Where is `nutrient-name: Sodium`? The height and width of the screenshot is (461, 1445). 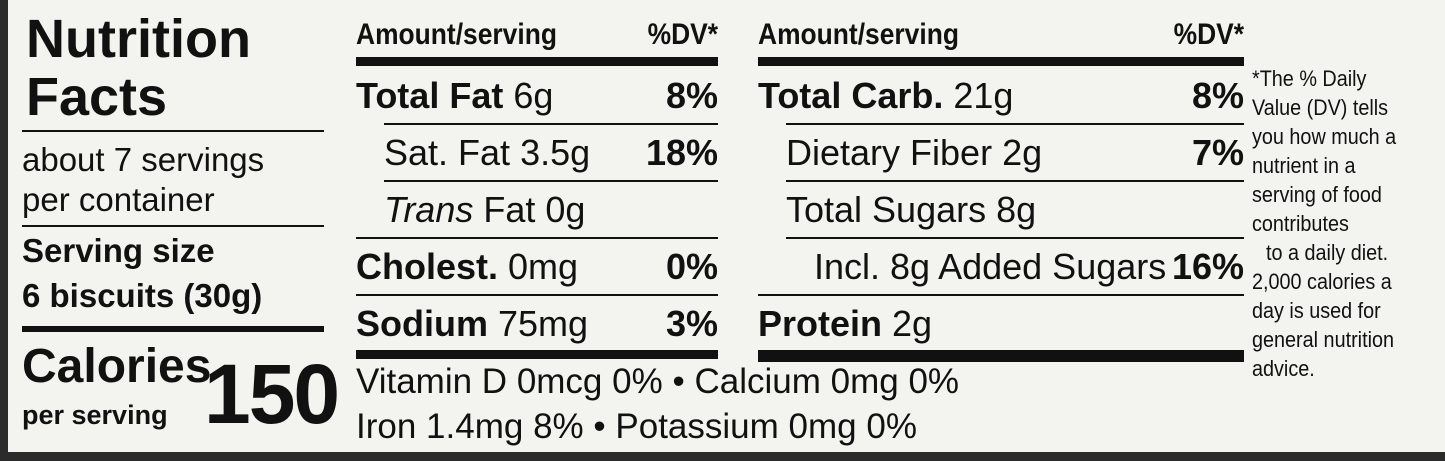 nutrient-name: Sodium is located at coordinates (422, 323).